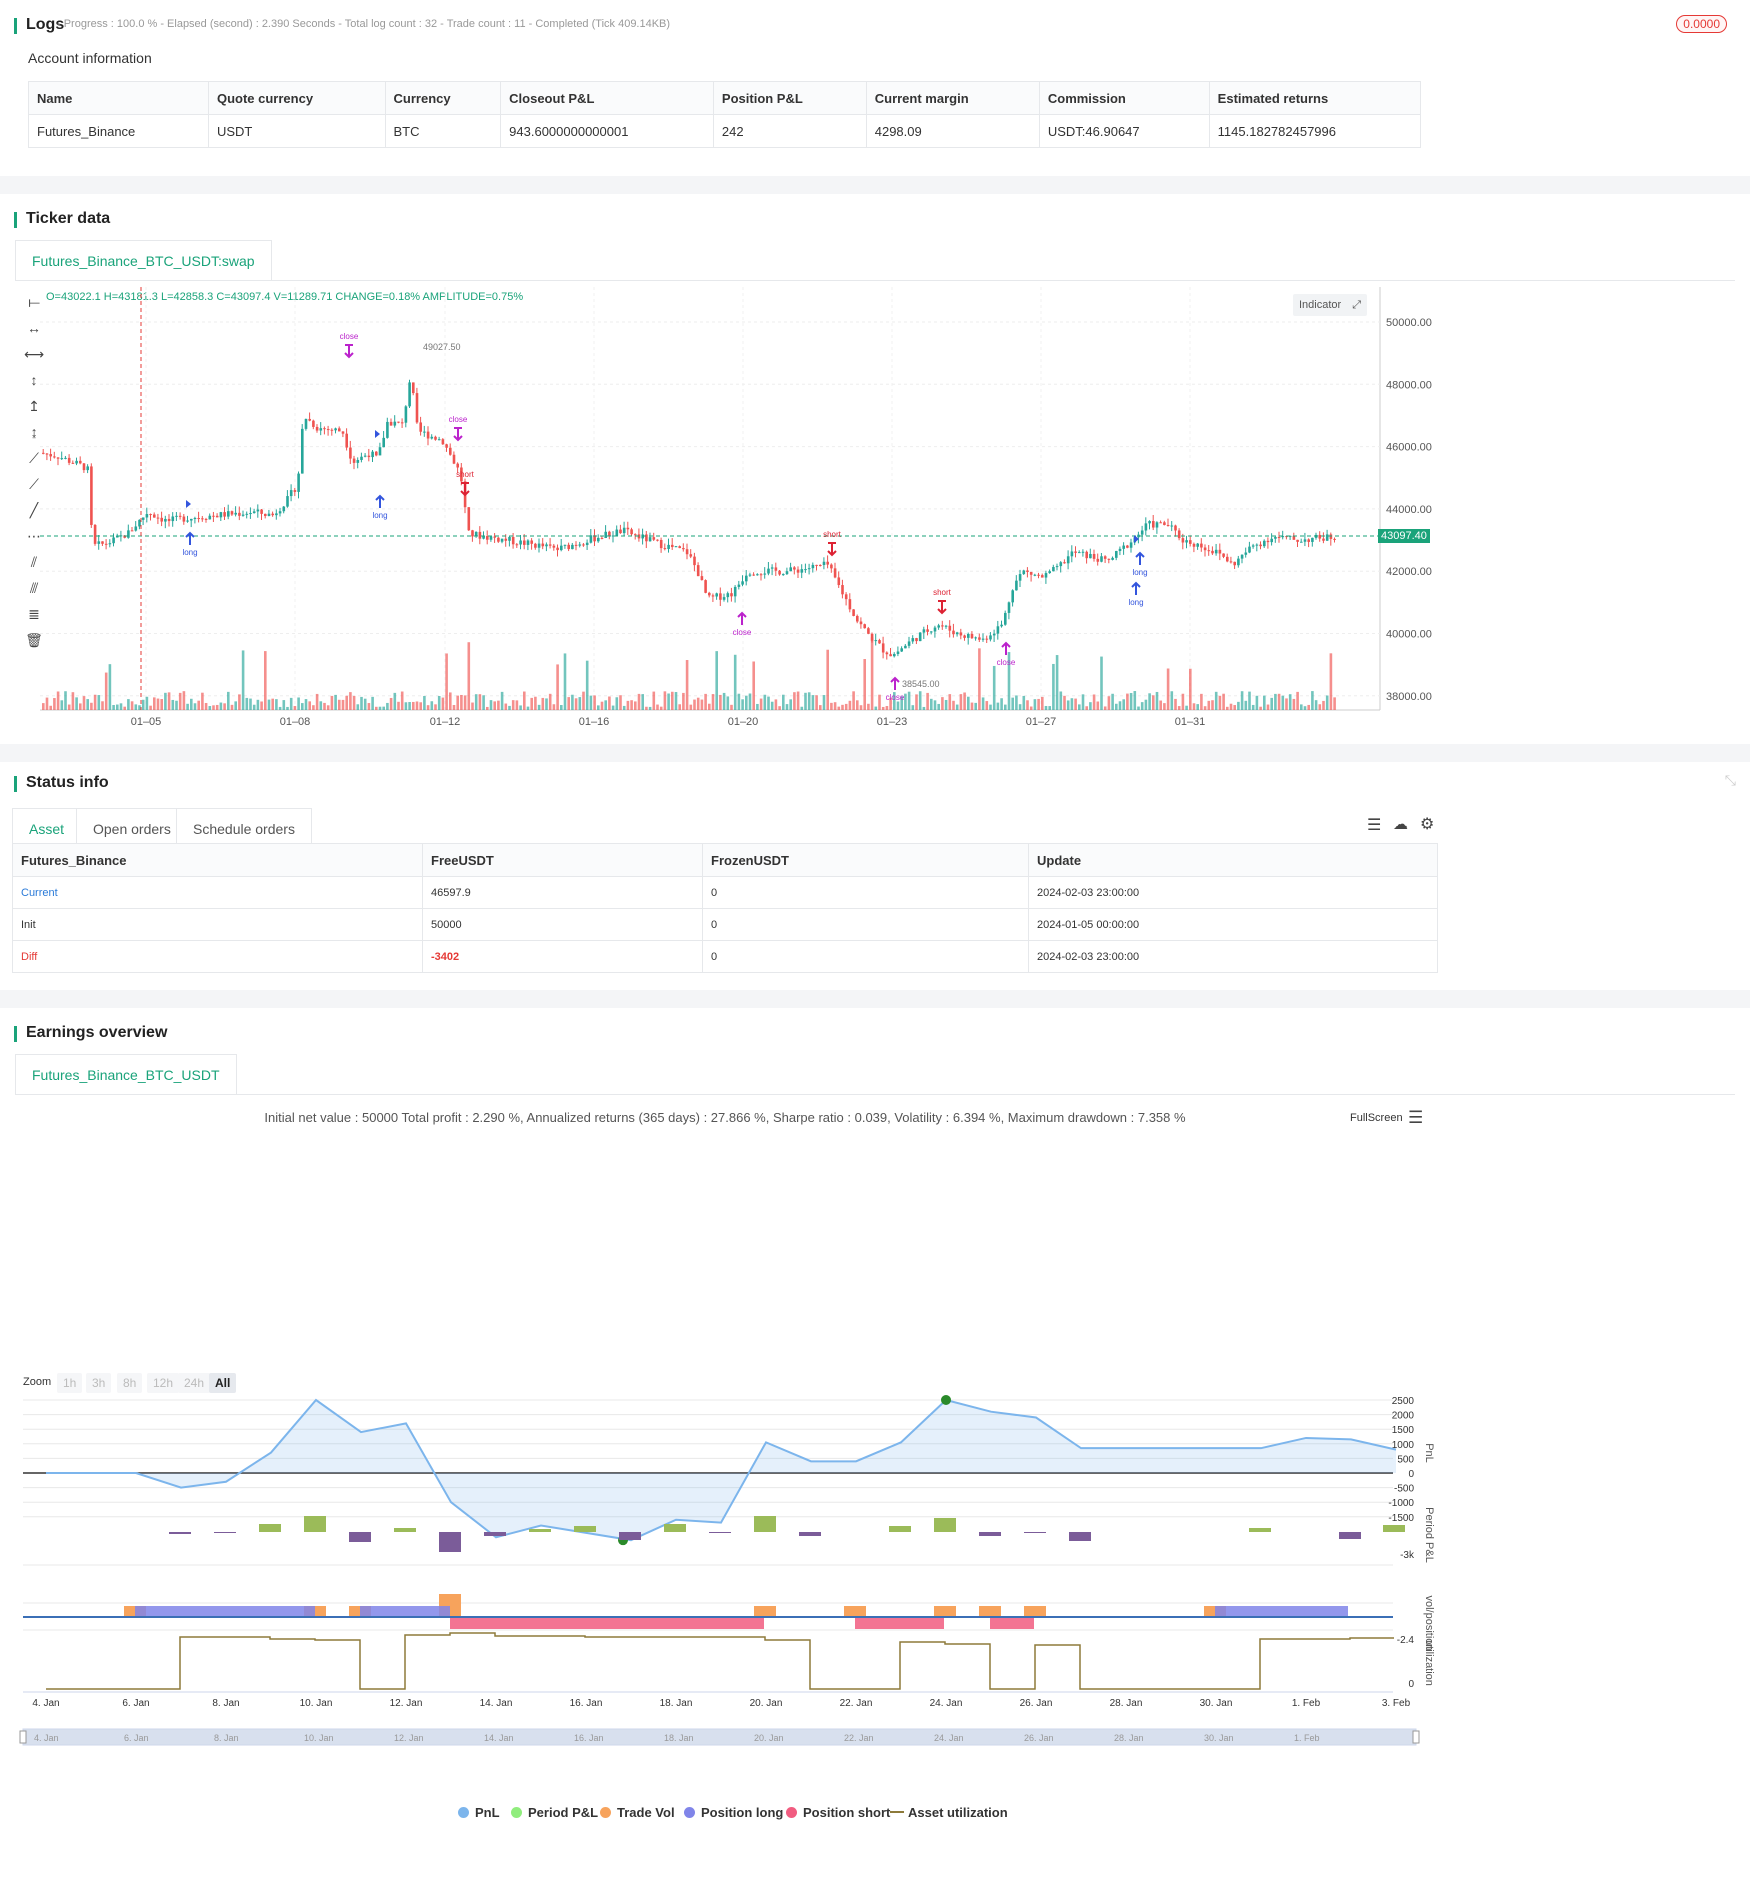 The image size is (1750, 1891). What do you see at coordinates (1416, 1117) in the screenshot?
I see `menu-icon: ☰` at bounding box center [1416, 1117].